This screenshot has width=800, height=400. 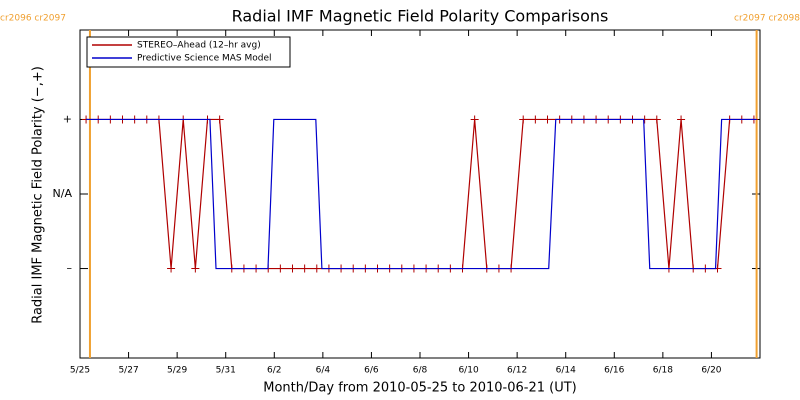 I want to click on legend-label: STEREO–Ahead (12–hr avg), so click(x=199, y=46).